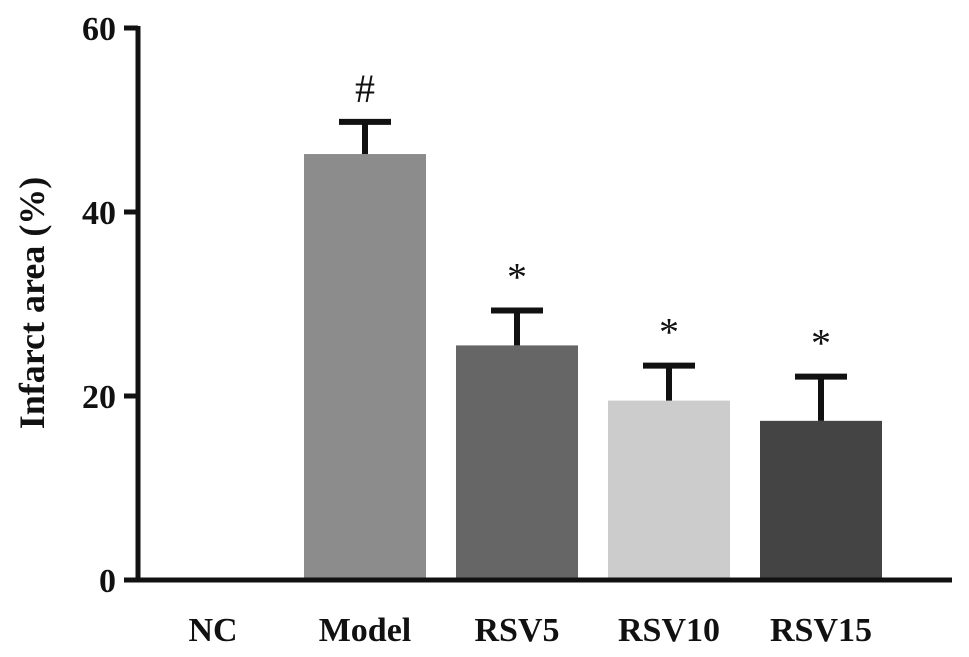 This screenshot has width=969, height=657. I want to click on annotation-rsv15: *, so click(821, 343).